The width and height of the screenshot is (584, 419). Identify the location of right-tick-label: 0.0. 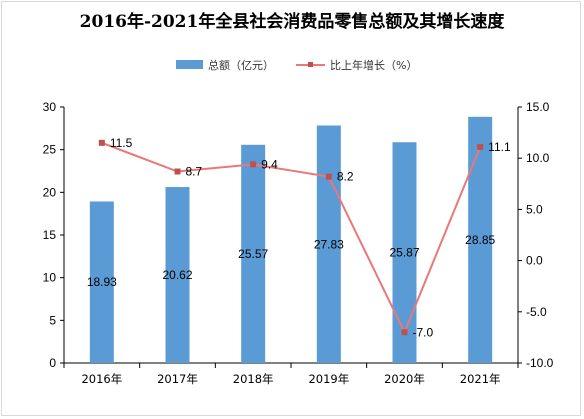
(534, 261).